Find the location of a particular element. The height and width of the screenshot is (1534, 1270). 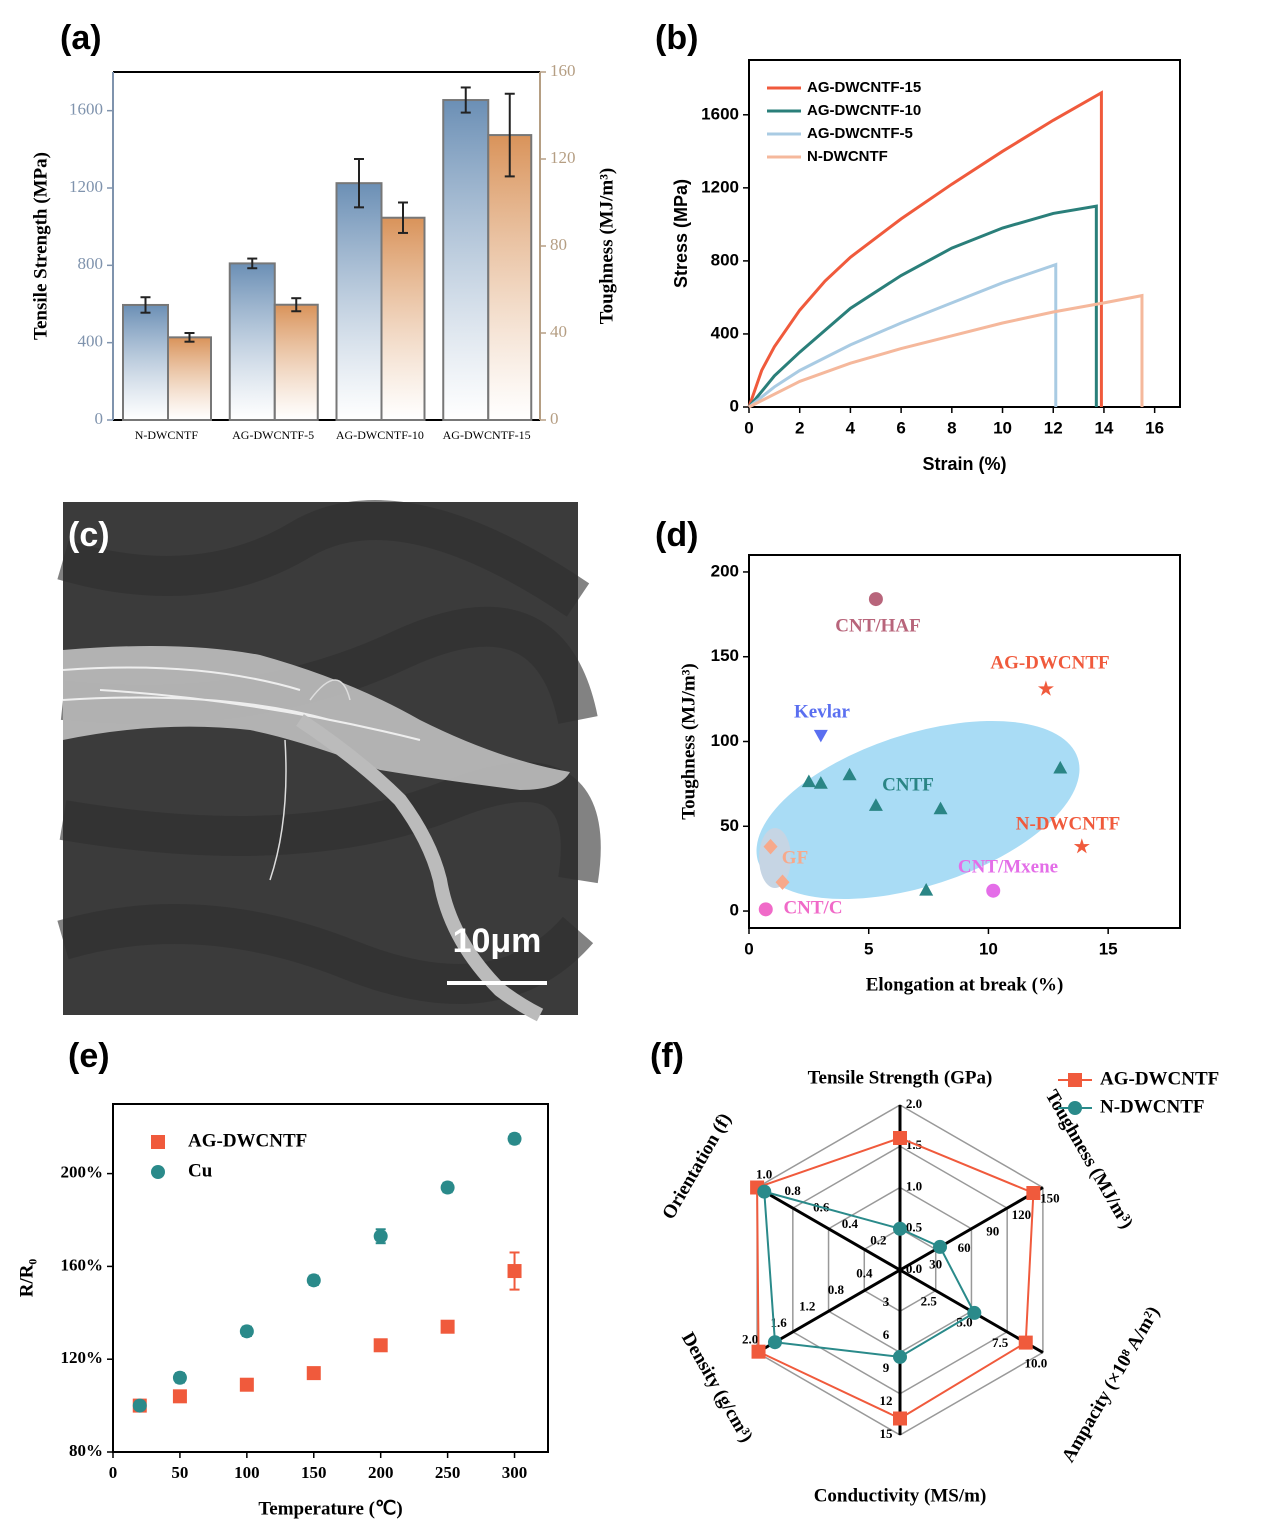

point-label: CNT/Mxene is located at coordinates (1008, 866).